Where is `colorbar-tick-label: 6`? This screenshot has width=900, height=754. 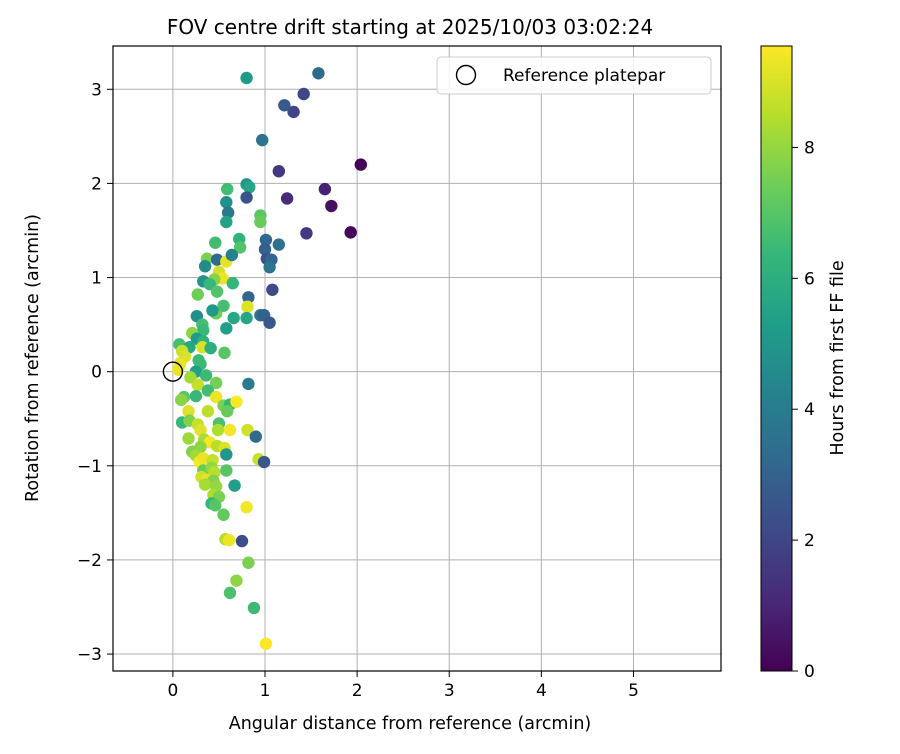 colorbar-tick-label: 6 is located at coordinates (809, 279).